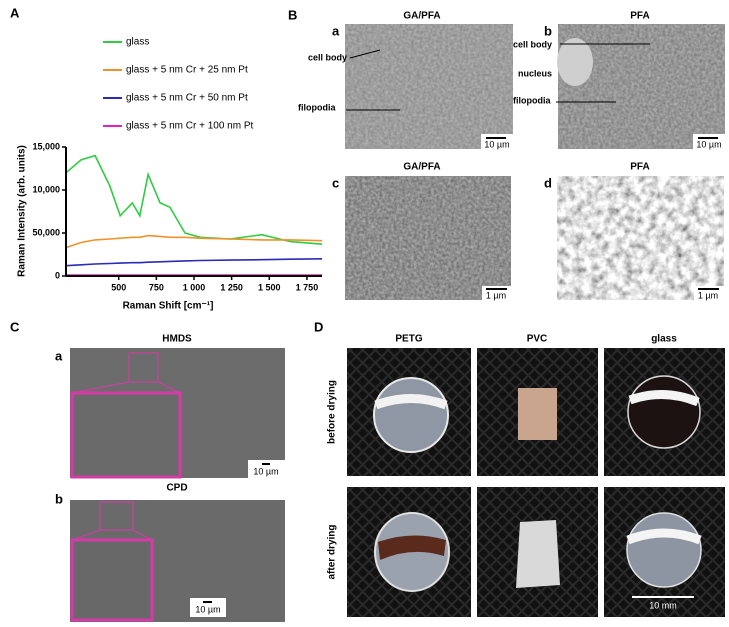 This screenshot has height=627, width=729. What do you see at coordinates (190, 126) in the screenshot?
I see `legend-label: glass + 5 nm Cr + 100 nm Pt` at bounding box center [190, 126].